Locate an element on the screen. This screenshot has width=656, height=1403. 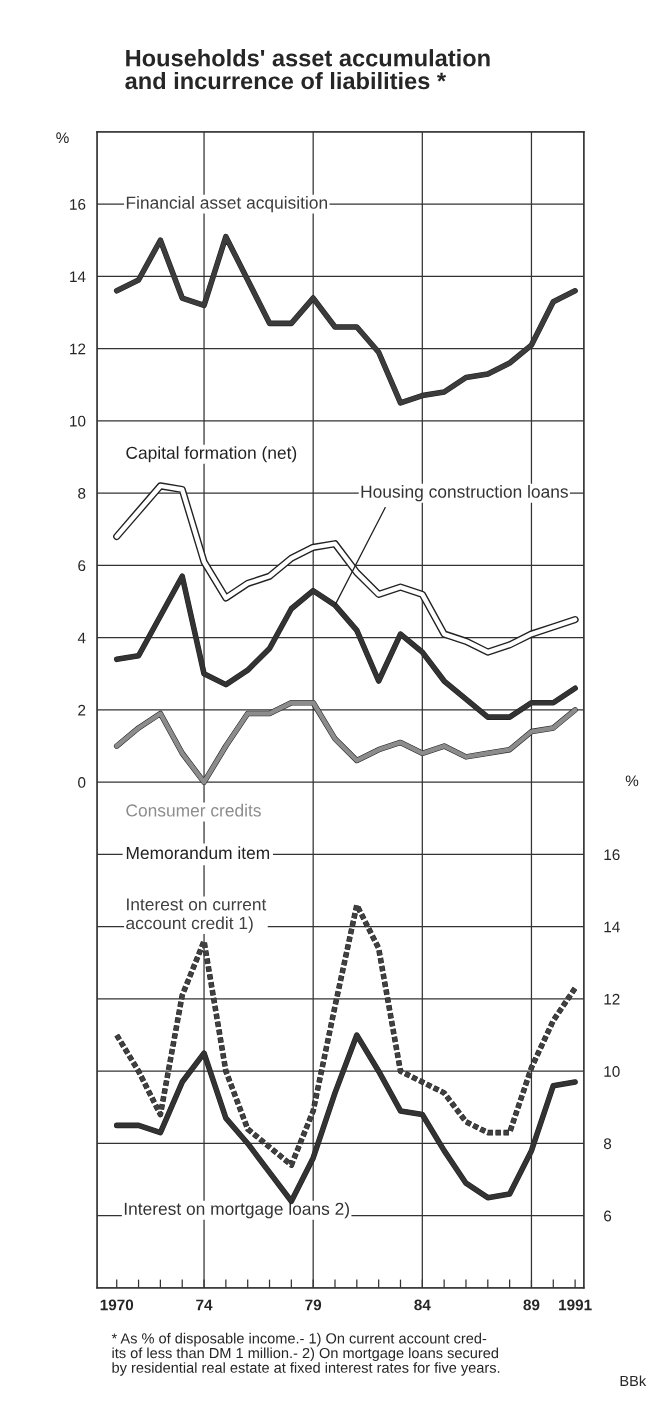
text: Interest on mortgage loans 2) is located at coordinates (236, 1210).